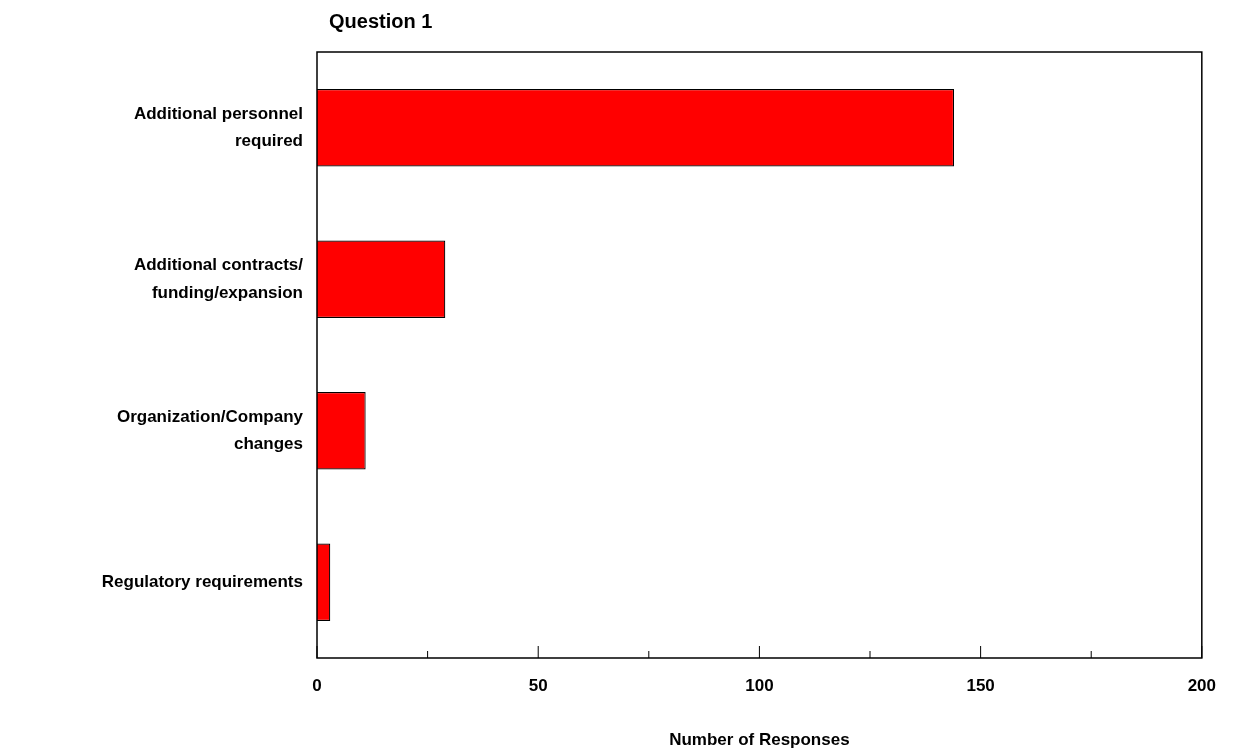 The image size is (1234, 755). Describe the element at coordinates (317, 685) in the screenshot. I see `x-tick-label: 0` at that location.